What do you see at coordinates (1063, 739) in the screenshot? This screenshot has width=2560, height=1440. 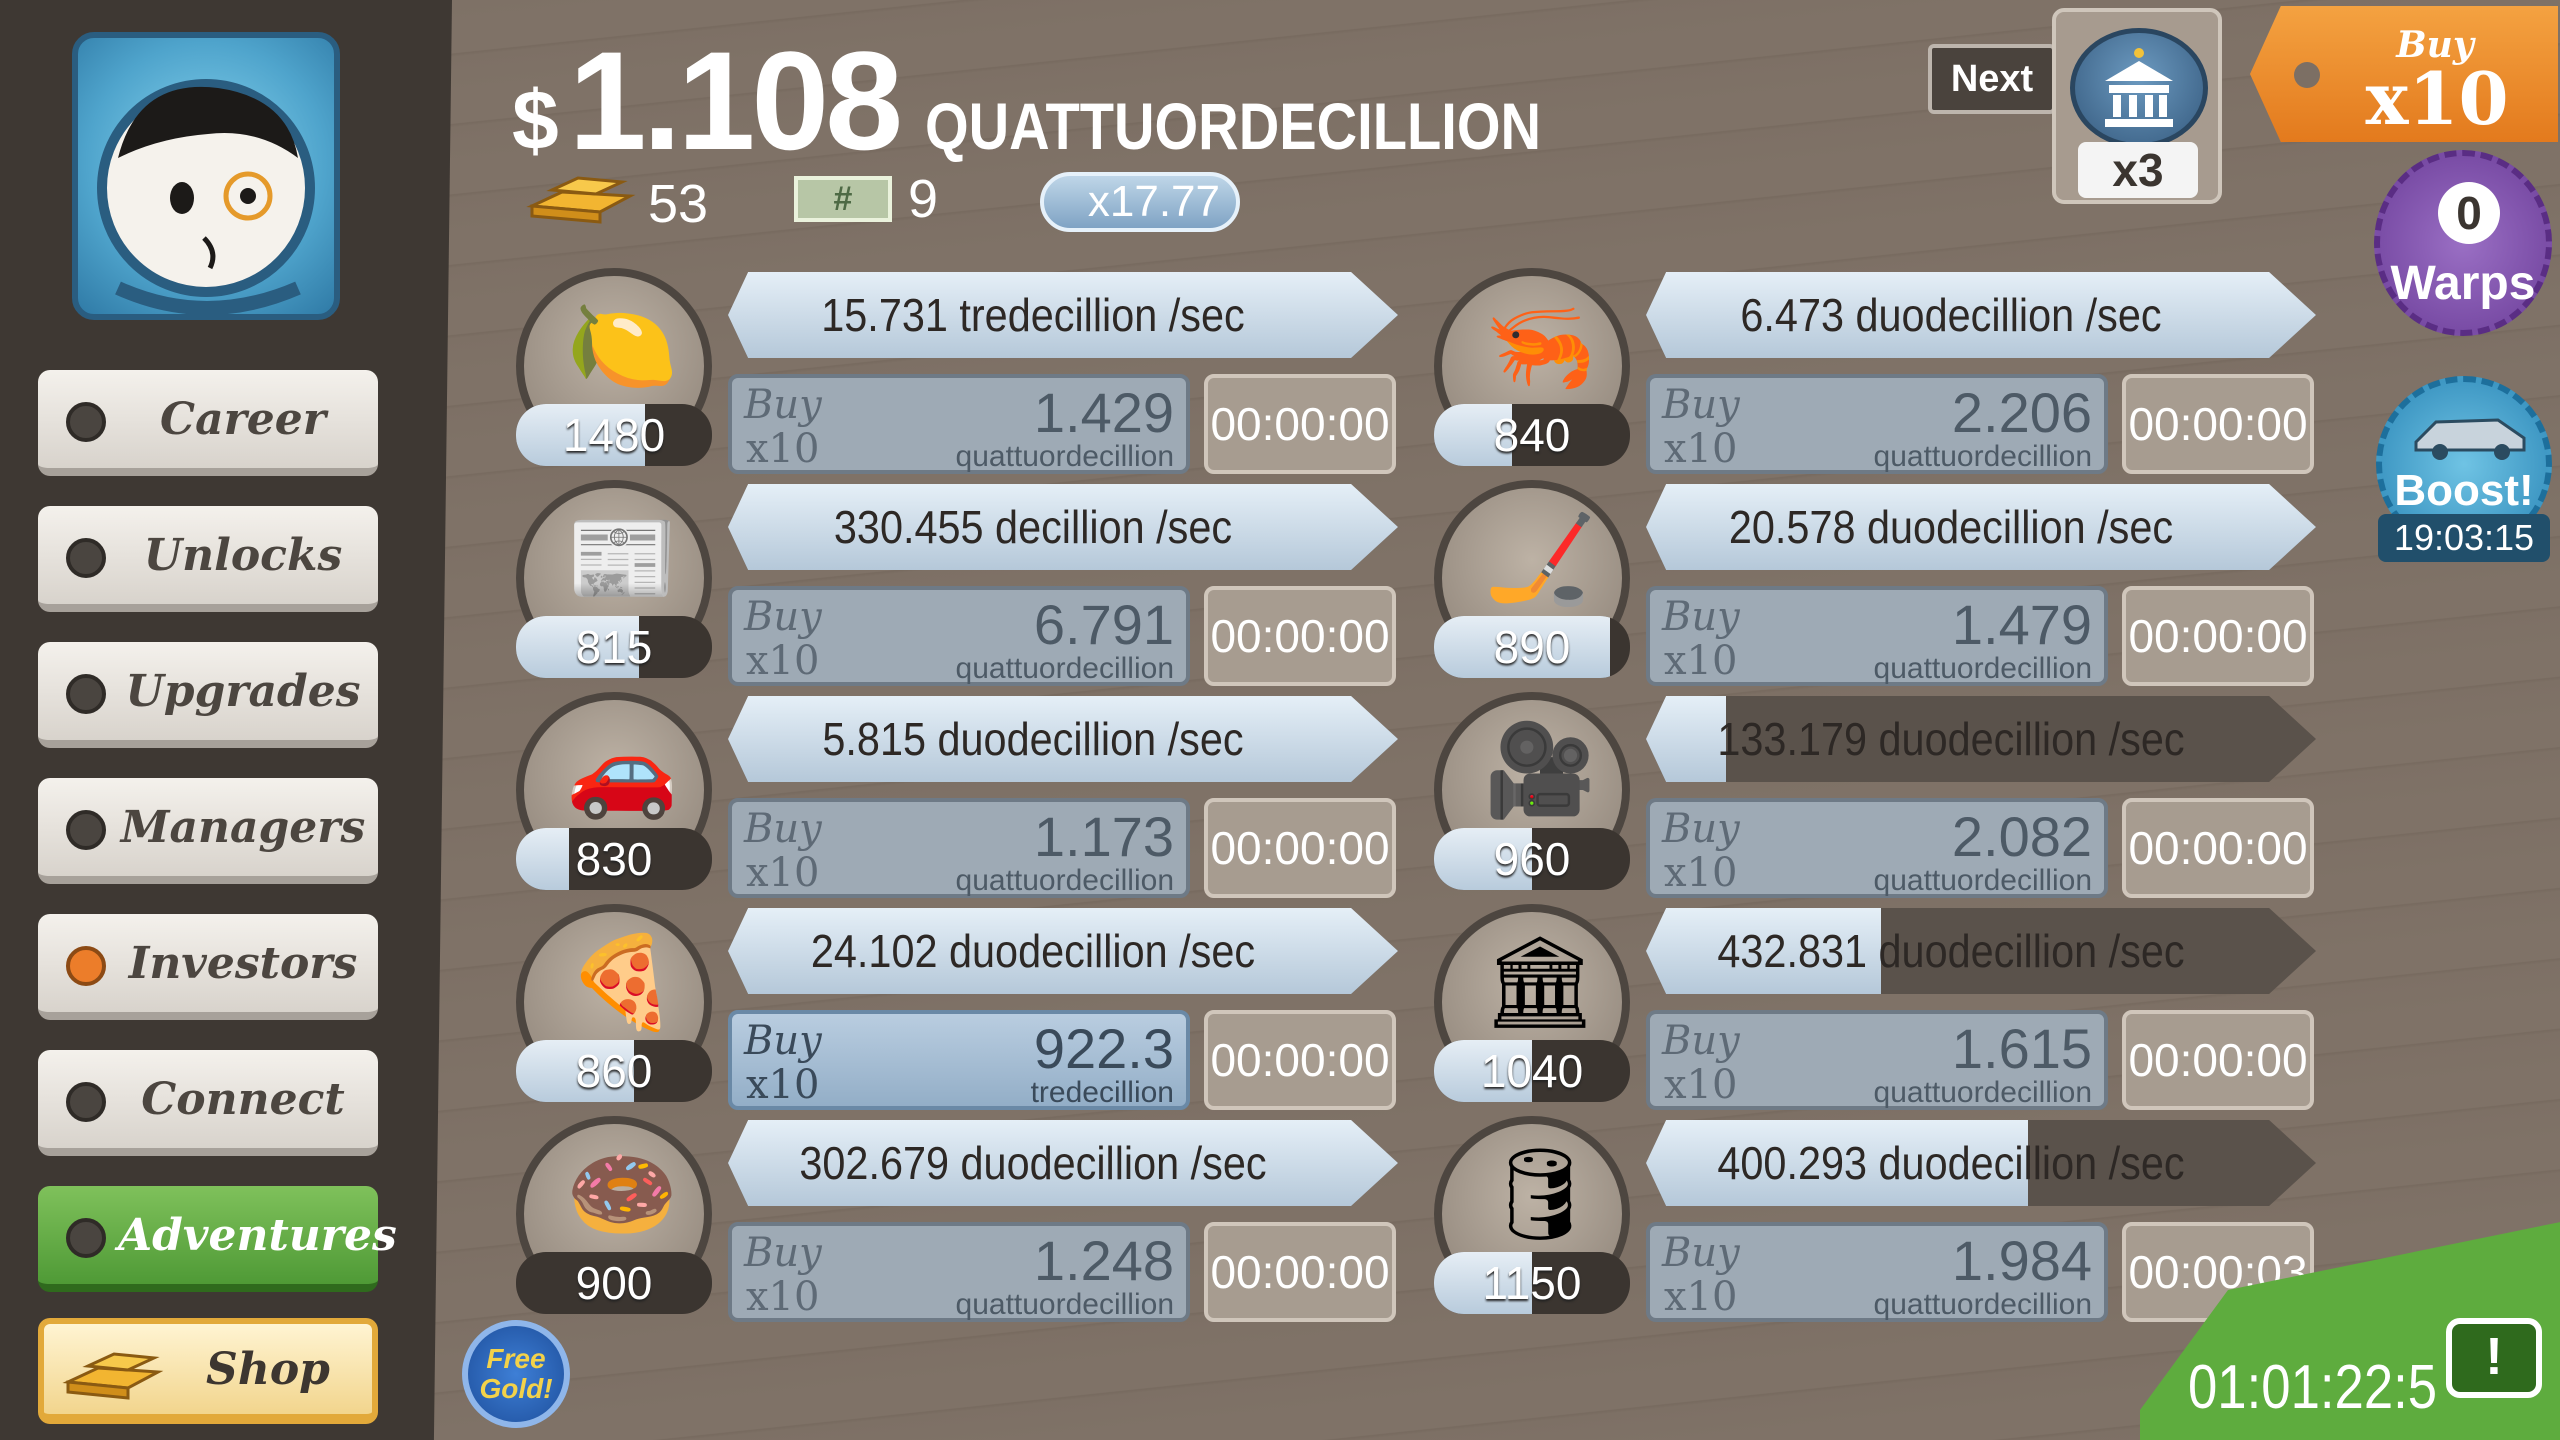 I see `business-revenue-bar: 5.815 duodecillion /sec` at bounding box center [1063, 739].